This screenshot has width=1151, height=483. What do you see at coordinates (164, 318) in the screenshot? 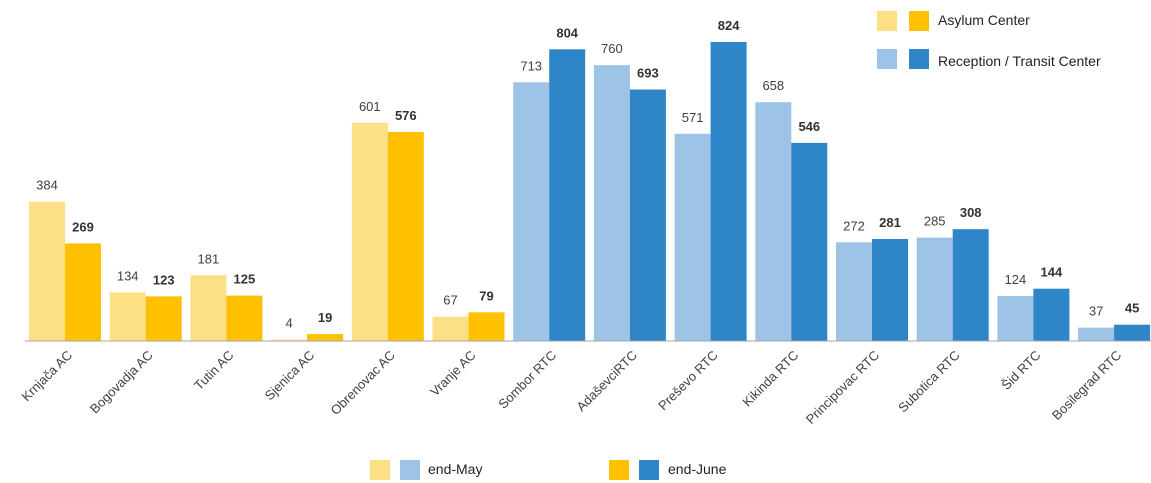
I see `bar-bogovadja-ac-end-june` at bounding box center [164, 318].